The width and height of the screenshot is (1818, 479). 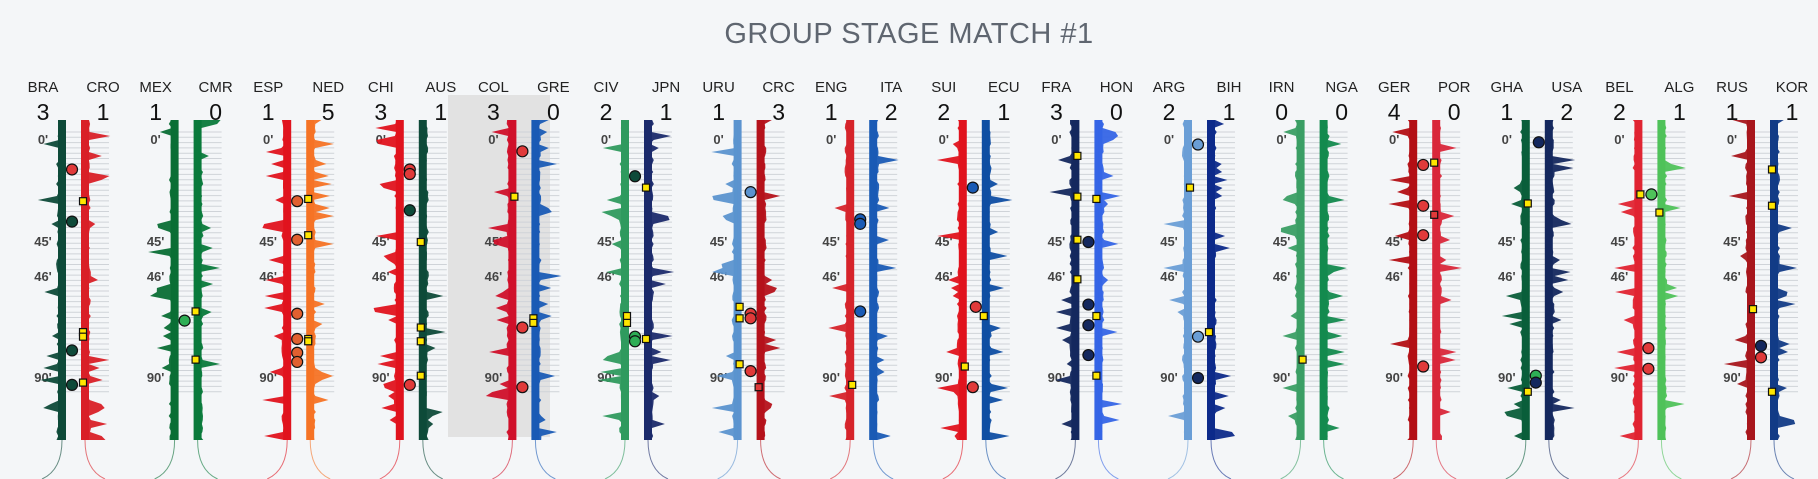 I want to click on team-label-away: ECU, so click(x=1004, y=87).